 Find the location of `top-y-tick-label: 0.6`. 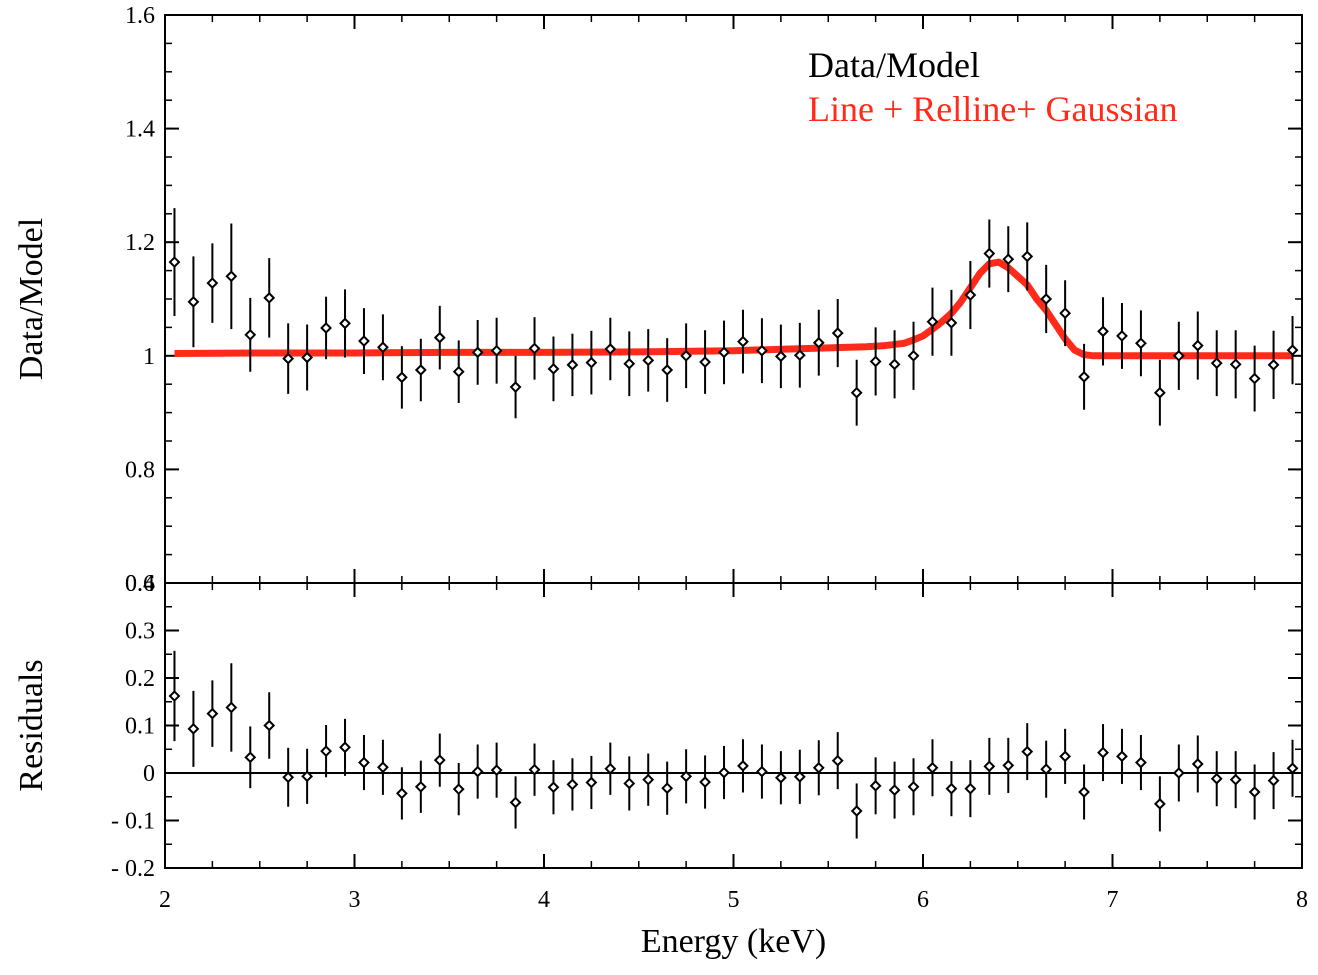

top-y-tick-label: 0.6 is located at coordinates (140, 584).